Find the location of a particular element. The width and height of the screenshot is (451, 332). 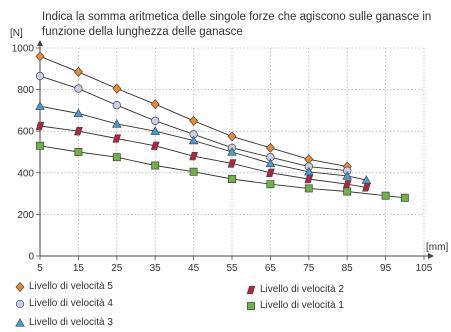

y-axis-label: [N] is located at coordinates (16, 33).